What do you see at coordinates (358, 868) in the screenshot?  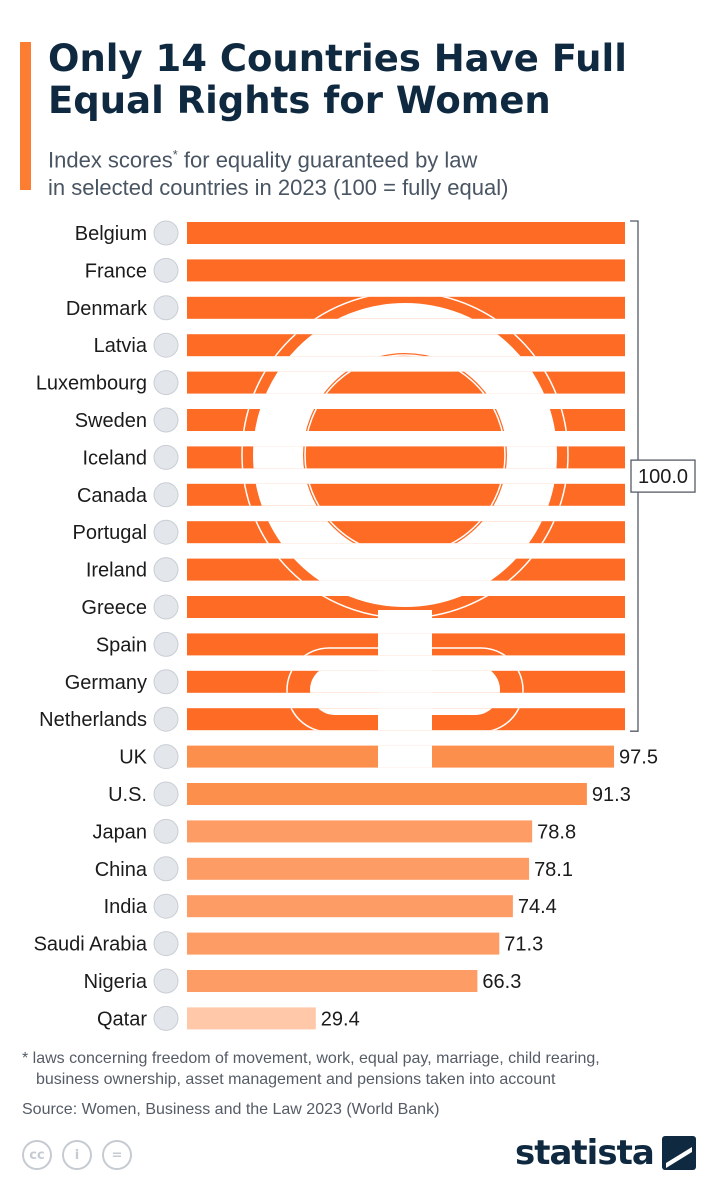 I see `bar-china` at bounding box center [358, 868].